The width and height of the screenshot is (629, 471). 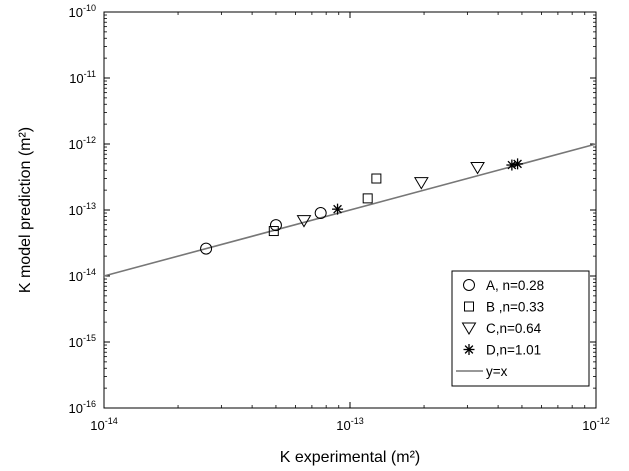 I want to click on legend-marker-triangle-down, so click(x=469, y=328).